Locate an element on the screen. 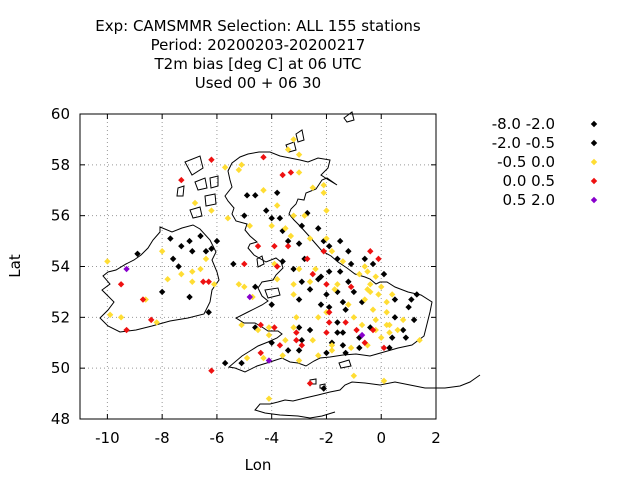 The width and height of the screenshot is (640, 480). x-tick-label: -4 is located at coordinates (271, 438).